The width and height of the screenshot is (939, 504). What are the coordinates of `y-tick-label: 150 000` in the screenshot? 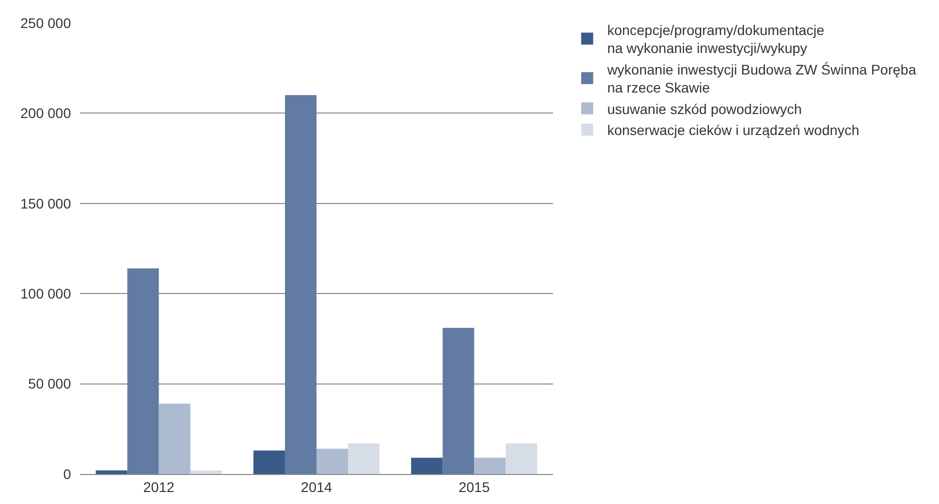 It's located at (46, 203).